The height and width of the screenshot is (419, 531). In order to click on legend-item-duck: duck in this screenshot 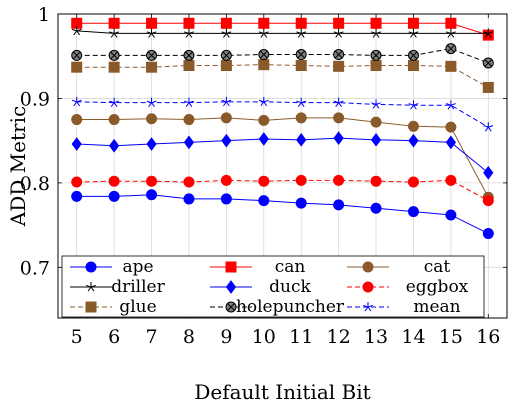, I will do `click(261, 287)`.